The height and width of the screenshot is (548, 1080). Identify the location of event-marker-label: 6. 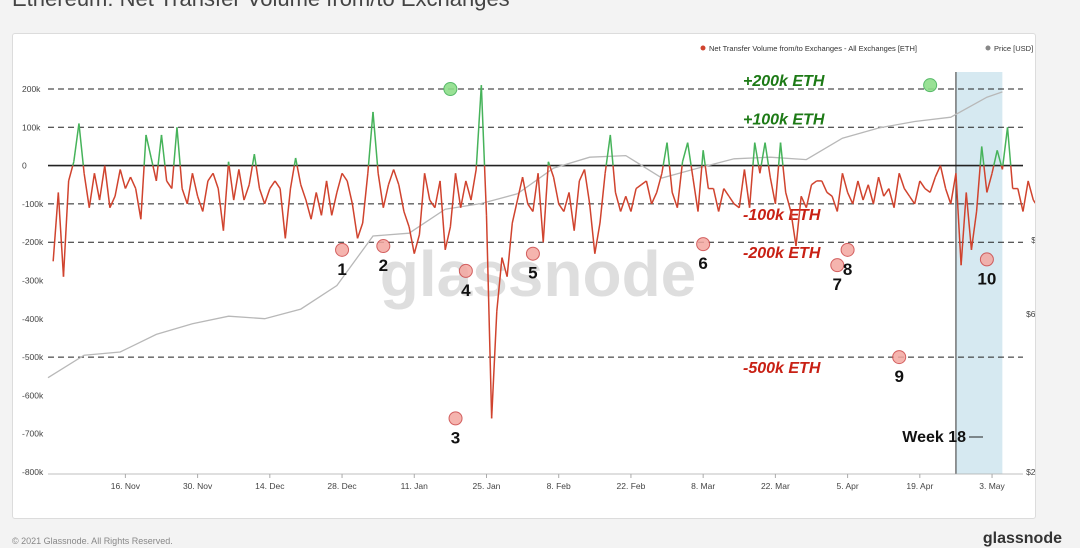
(702, 263).